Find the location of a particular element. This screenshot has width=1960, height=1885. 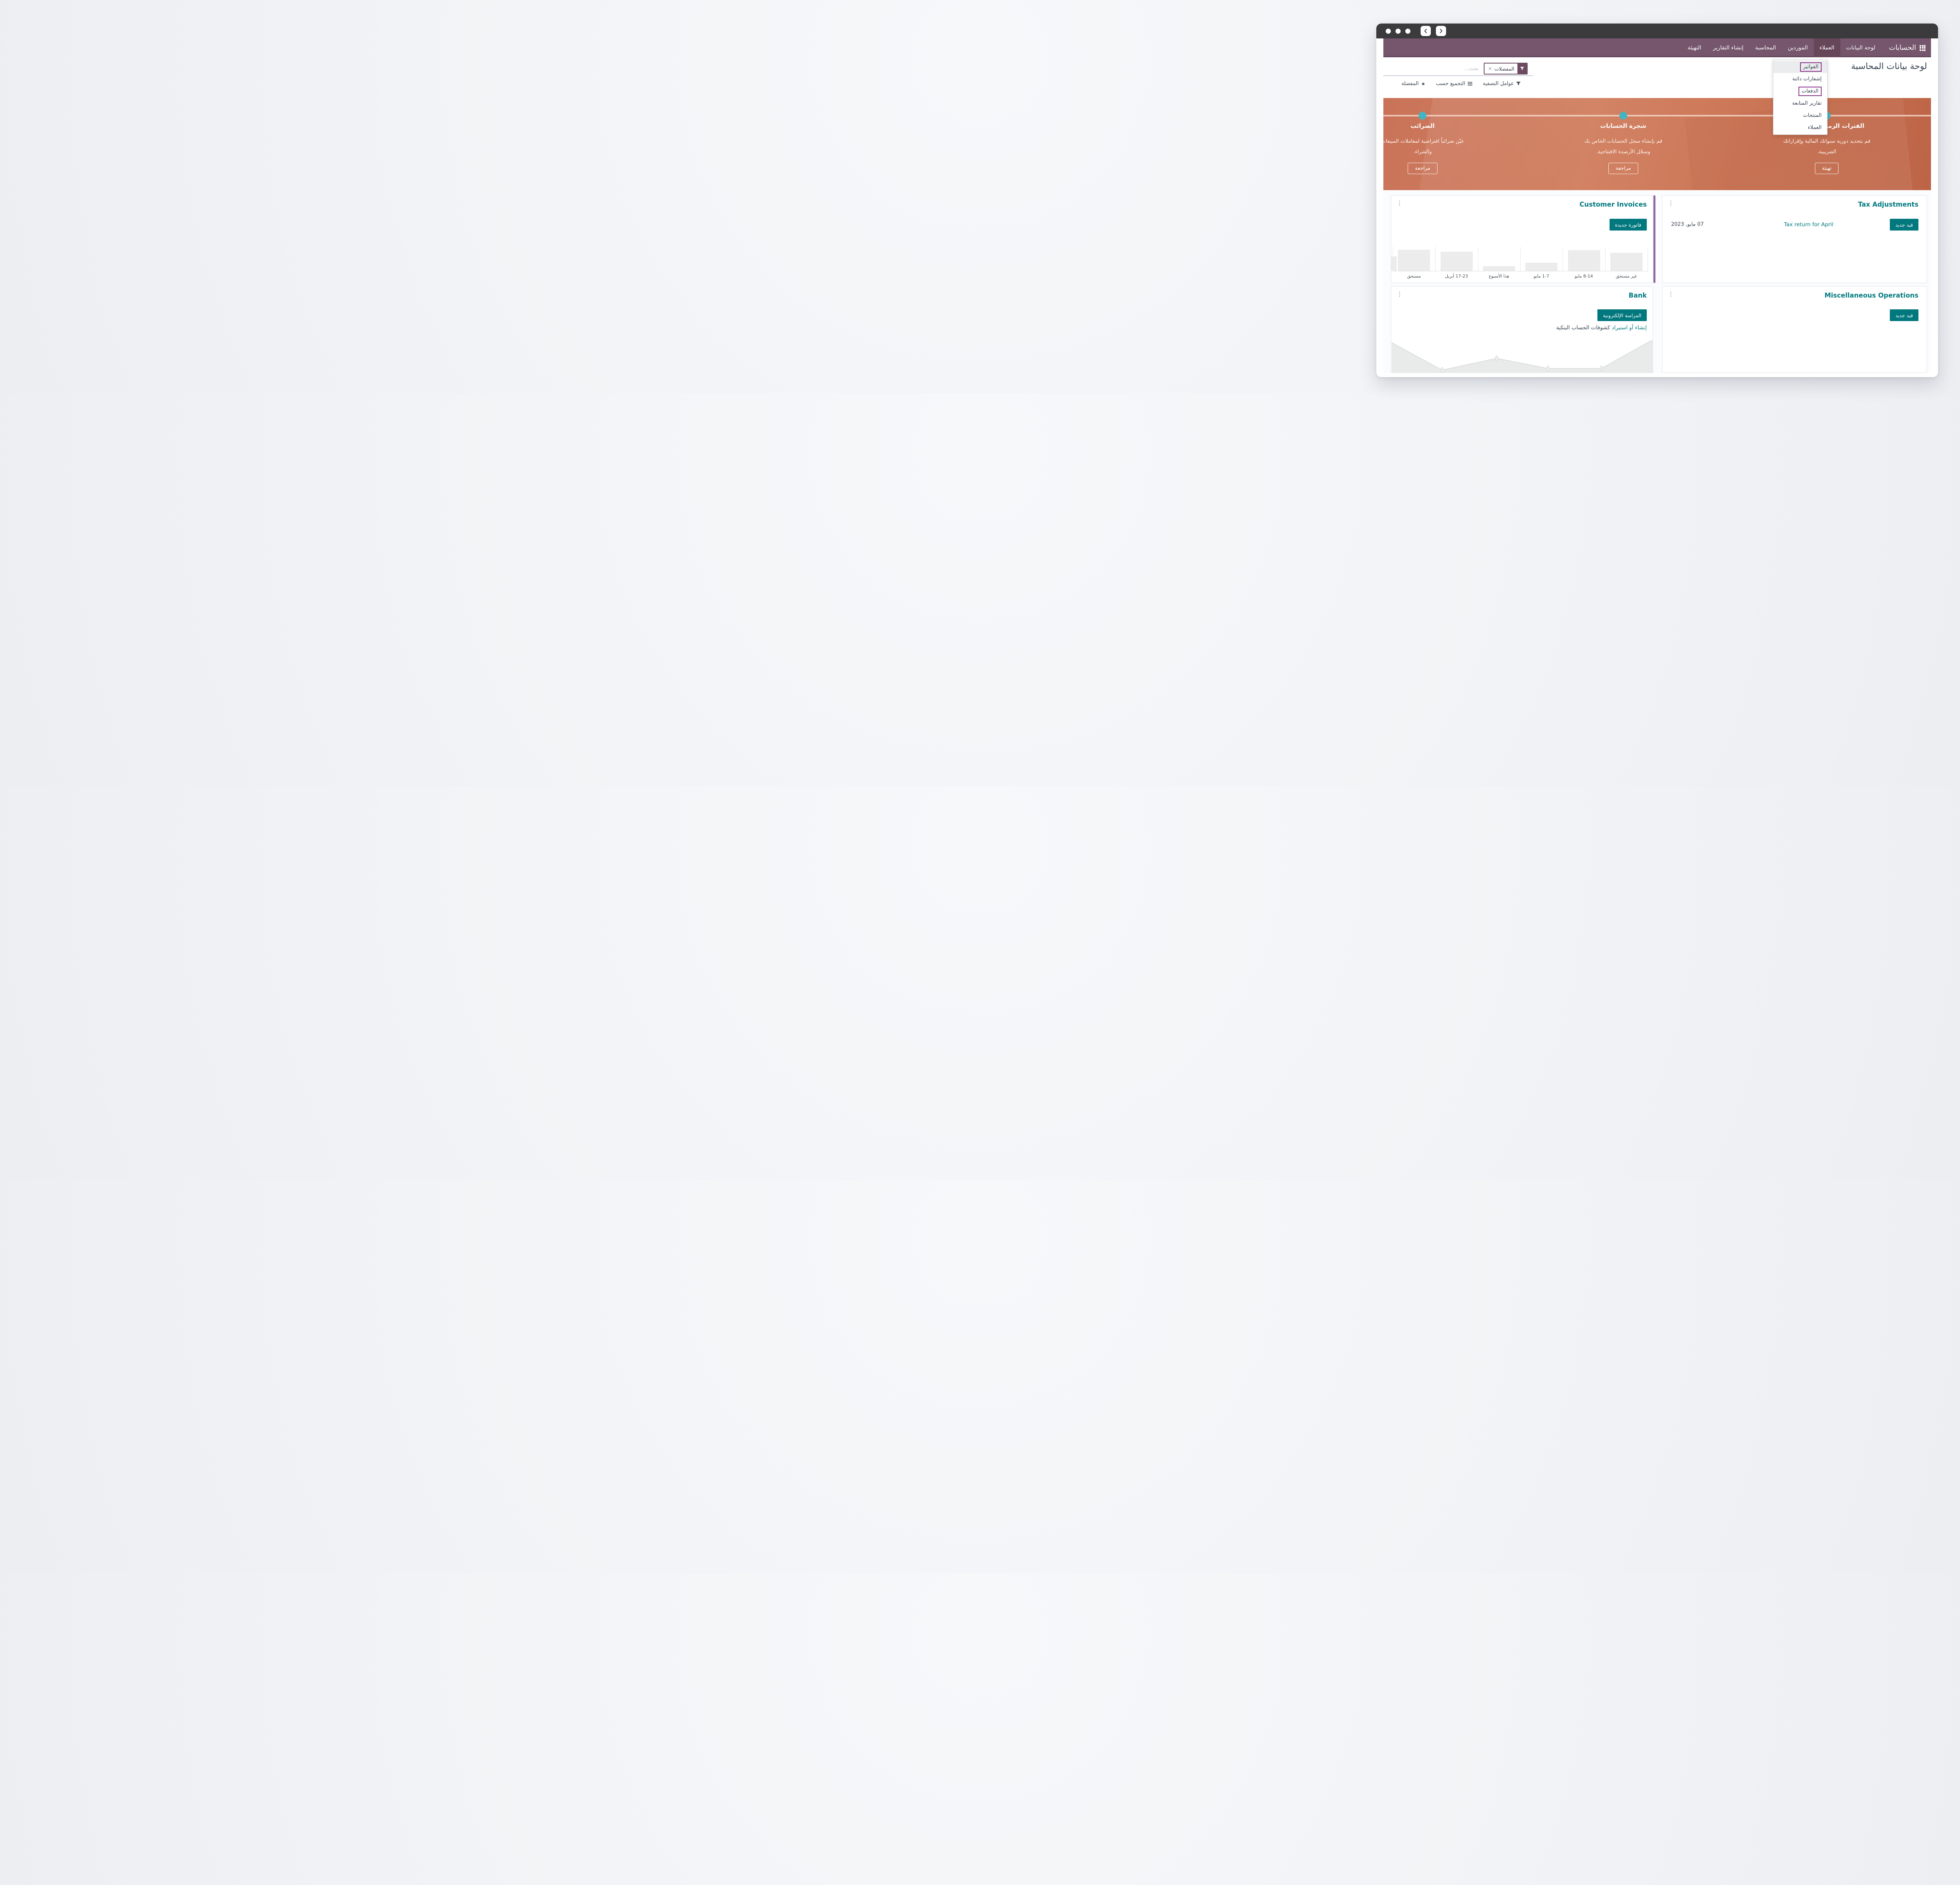

nav-item: المحاسبة is located at coordinates (1765, 48).